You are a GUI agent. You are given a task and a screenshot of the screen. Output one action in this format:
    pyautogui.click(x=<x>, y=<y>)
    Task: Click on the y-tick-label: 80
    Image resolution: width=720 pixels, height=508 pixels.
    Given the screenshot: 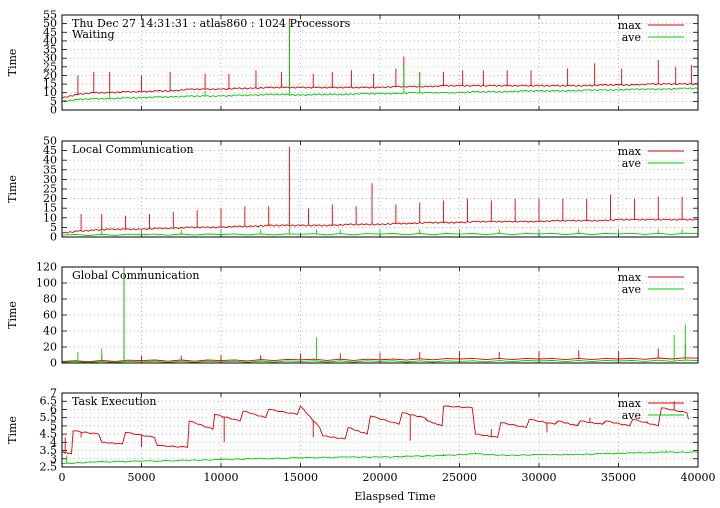 What is the action you would take?
    pyautogui.click(x=50, y=299)
    